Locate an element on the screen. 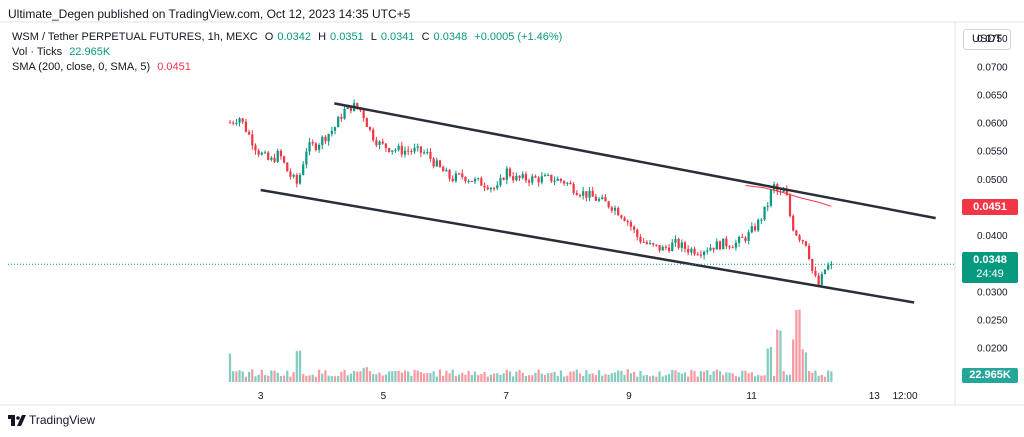  close-value: 0.0348 is located at coordinates (450, 37).